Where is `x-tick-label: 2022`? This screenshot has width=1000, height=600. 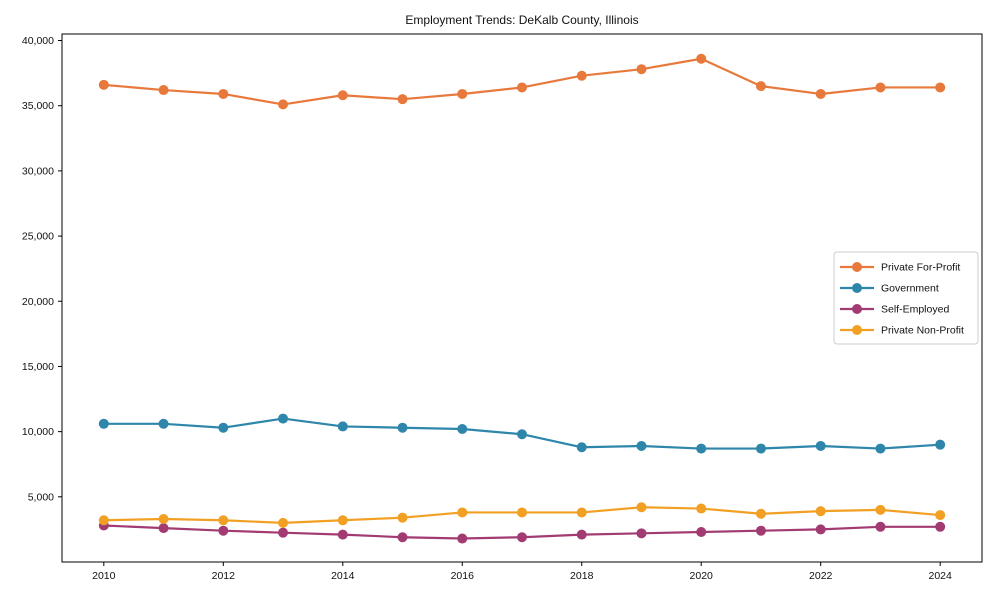 x-tick-label: 2022 is located at coordinates (821, 576).